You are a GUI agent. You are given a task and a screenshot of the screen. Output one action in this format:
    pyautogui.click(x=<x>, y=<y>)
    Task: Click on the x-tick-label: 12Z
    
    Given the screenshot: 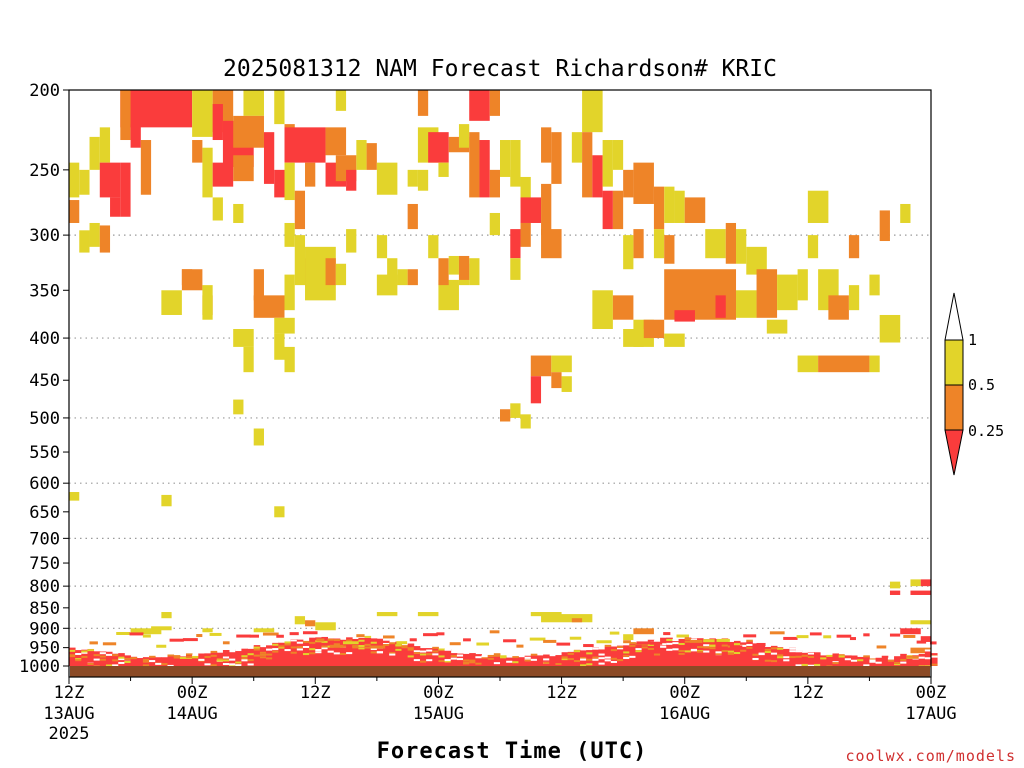 What is the action you would take?
    pyautogui.click(x=69, y=693)
    